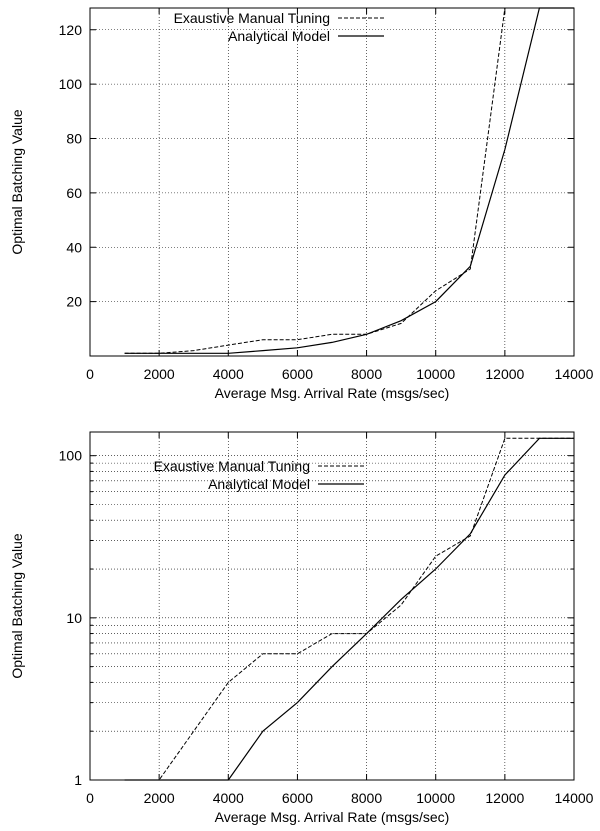 This screenshot has height=831, width=600. I want to click on y-tick-label: 40, so click(74, 247).